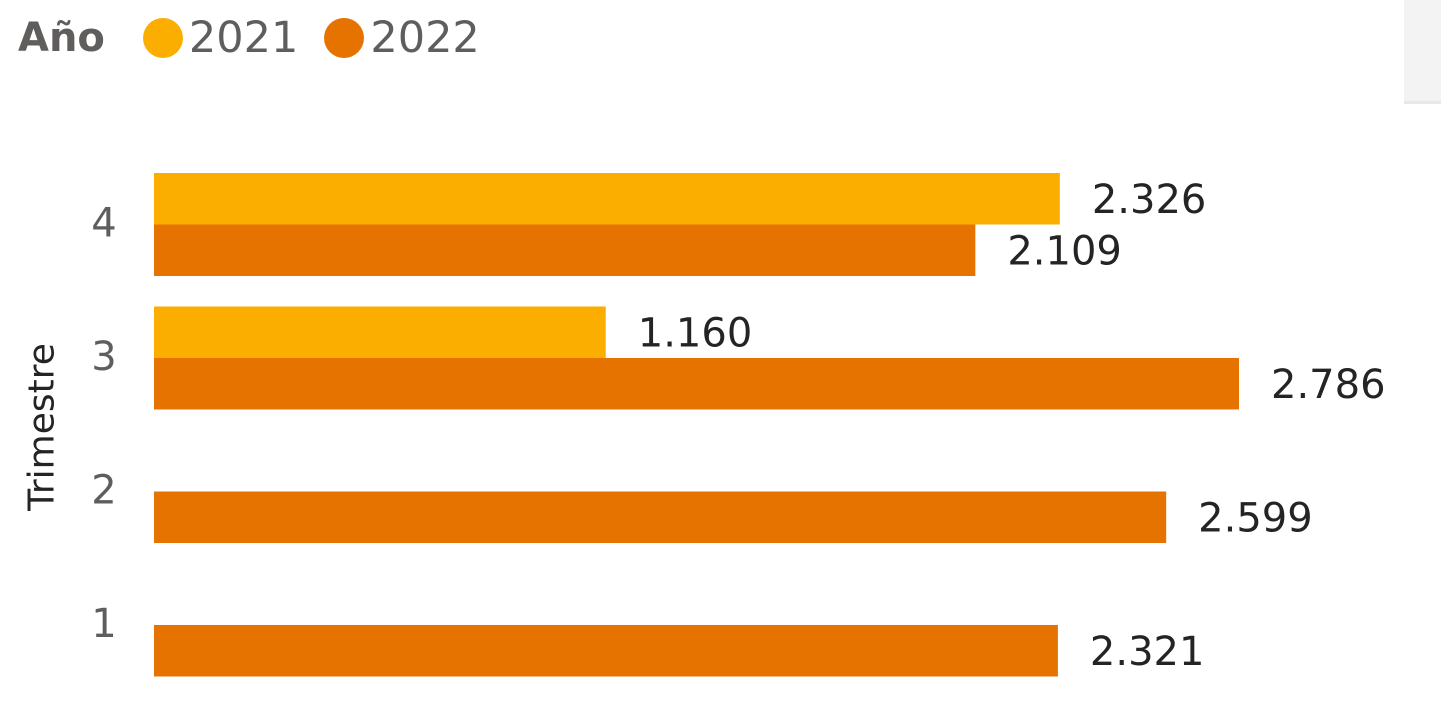 Image resolution: width=1441 pixels, height=728 pixels. I want to click on y-tick-label-2: 2, so click(103, 491).